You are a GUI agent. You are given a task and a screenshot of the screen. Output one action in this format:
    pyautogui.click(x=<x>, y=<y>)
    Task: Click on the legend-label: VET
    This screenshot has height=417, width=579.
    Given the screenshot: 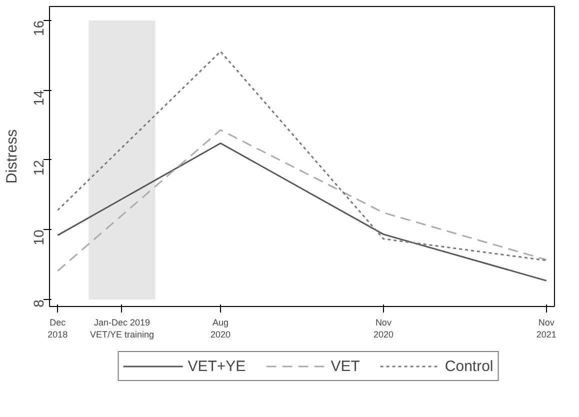 What is the action you would take?
    pyautogui.click(x=345, y=366)
    